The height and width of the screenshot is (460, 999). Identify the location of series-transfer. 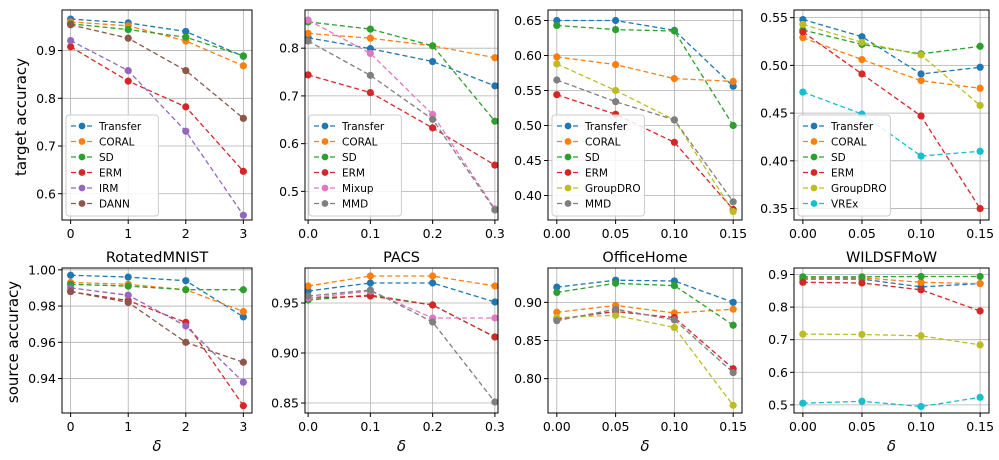
(891, 46).